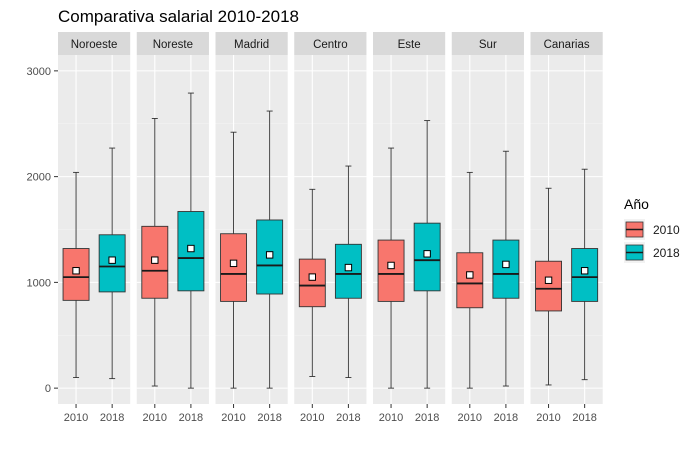  Describe the element at coordinates (251, 228) in the screenshot. I see `facet-panel: Madrid 2010 2018` at that location.